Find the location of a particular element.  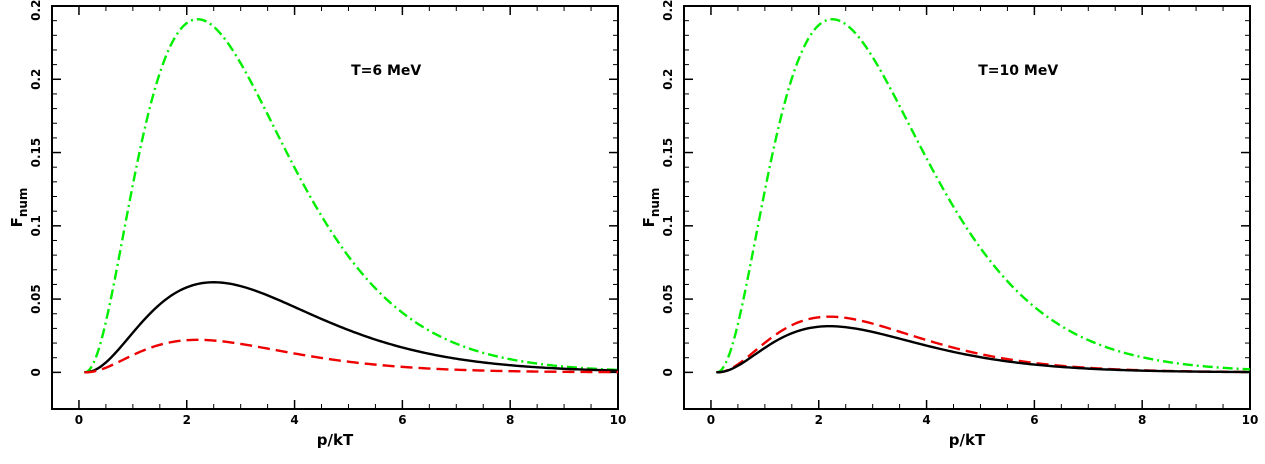

temperature-annotation: T=10 MeV is located at coordinates (1018, 71).